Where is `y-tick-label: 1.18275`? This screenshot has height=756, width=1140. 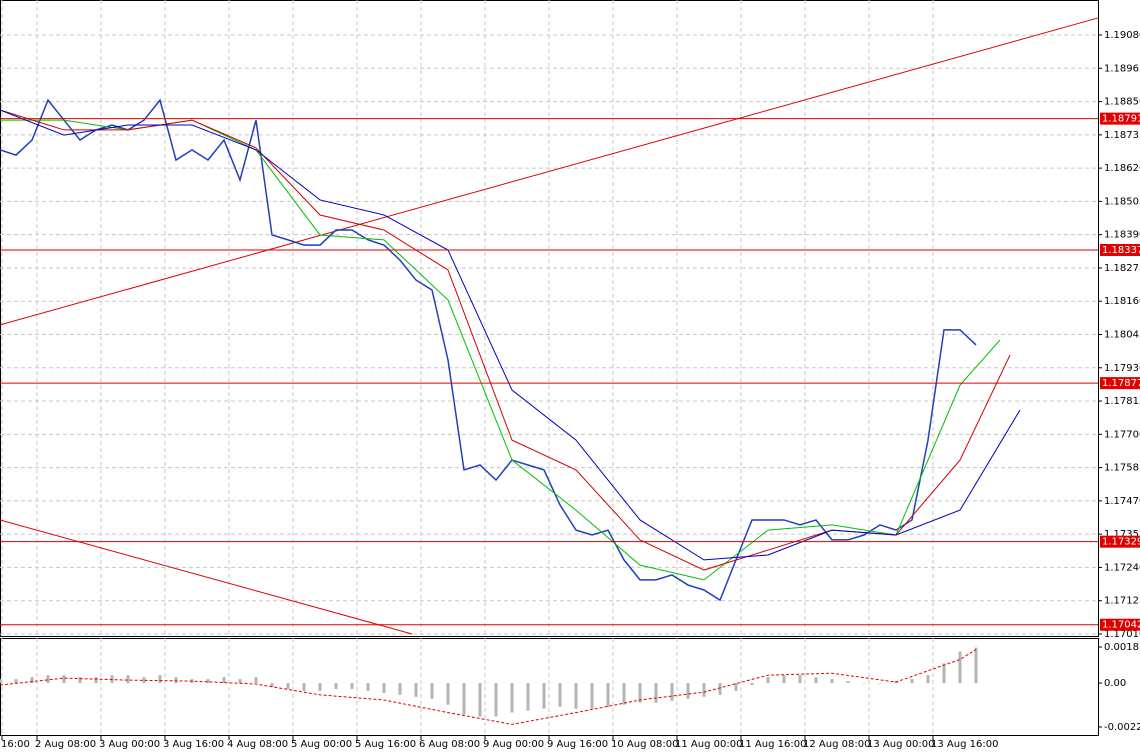
y-tick-label: 1.18275 is located at coordinates (1122, 268).